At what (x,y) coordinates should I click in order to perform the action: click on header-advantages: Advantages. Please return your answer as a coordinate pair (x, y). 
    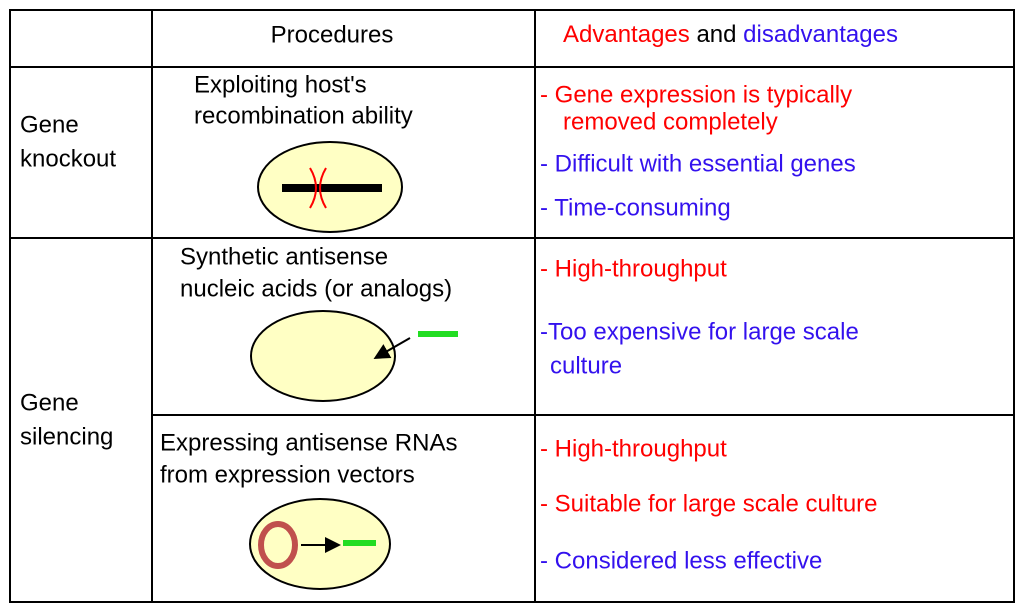
    Looking at the image, I should click on (626, 34).